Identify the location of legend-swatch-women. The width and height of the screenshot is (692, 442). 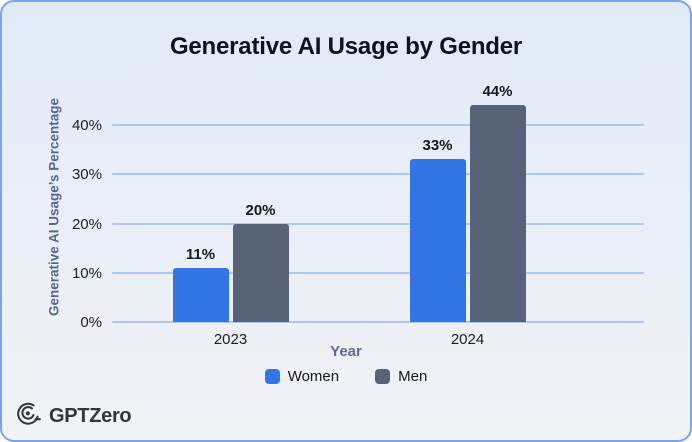
(272, 376).